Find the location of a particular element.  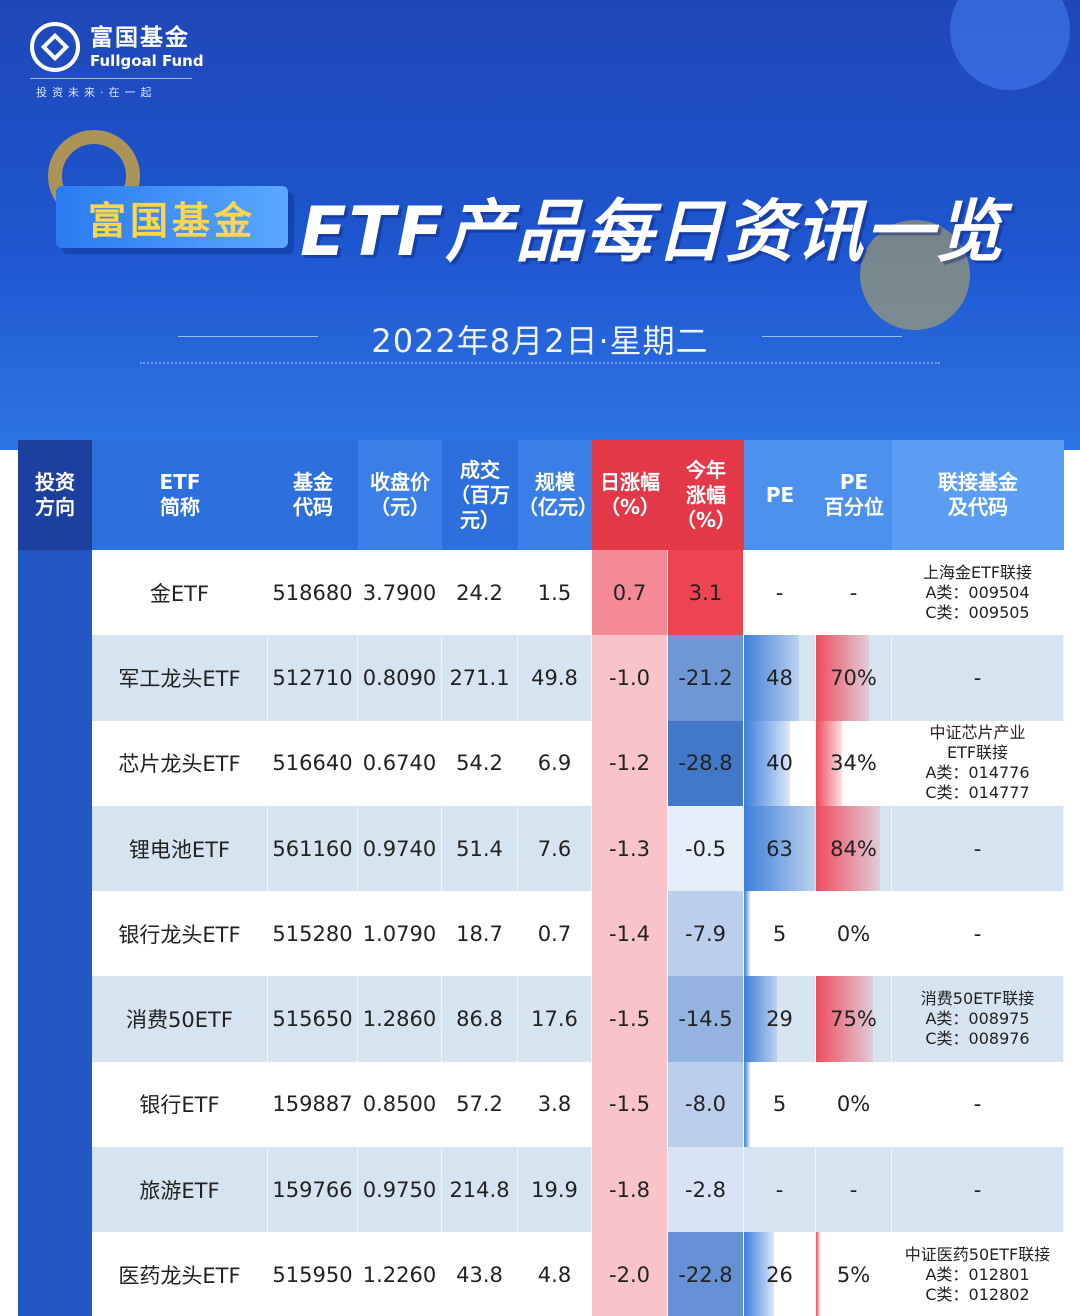

cell-pe-pct: - is located at coordinates (854, 593).